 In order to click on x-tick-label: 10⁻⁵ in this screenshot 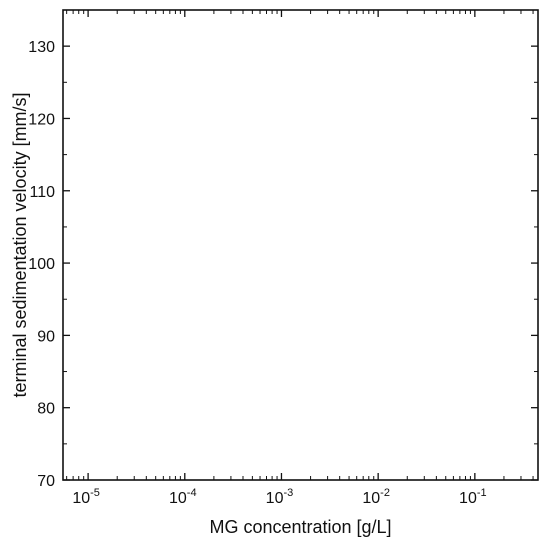, I will do `click(86, 497)`.